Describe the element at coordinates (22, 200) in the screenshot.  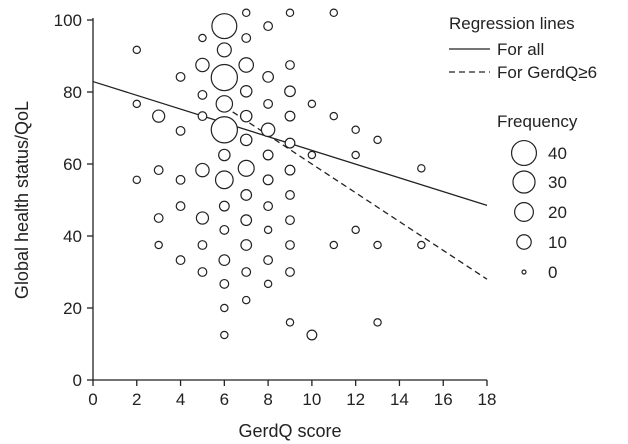
I see `y-axis-title: Global health status/QoL` at that location.